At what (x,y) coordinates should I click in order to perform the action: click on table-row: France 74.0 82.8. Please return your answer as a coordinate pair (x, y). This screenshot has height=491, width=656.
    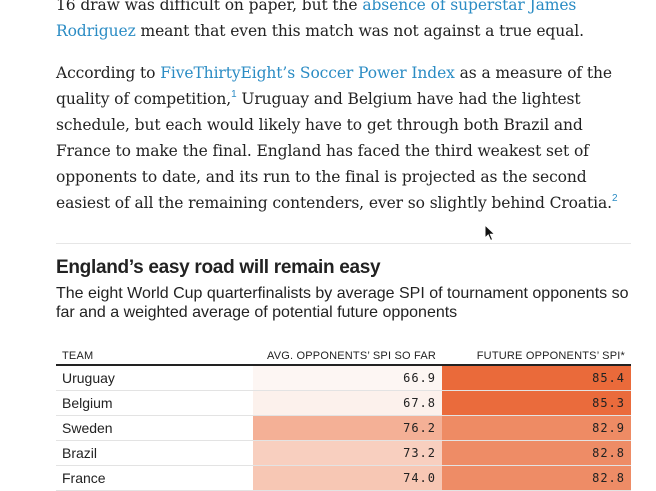
    Looking at the image, I should click on (343, 478).